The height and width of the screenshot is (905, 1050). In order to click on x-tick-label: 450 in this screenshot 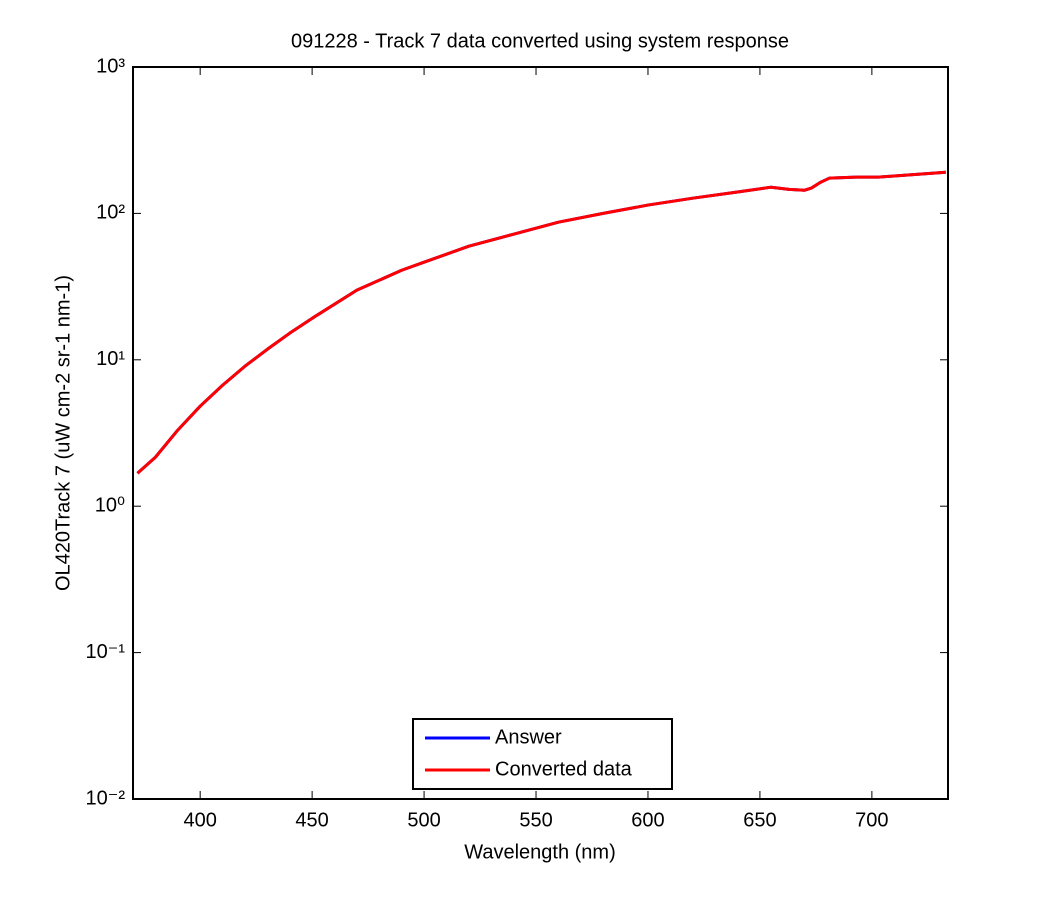, I will do `click(311, 820)`.